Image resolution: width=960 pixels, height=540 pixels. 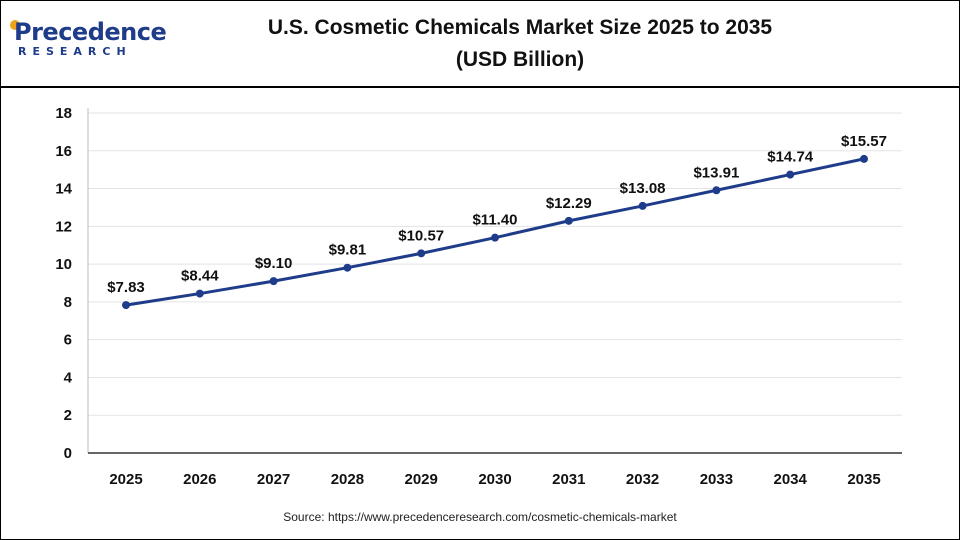 I want to click on data-label: $7.83, so click(x=126, y=287).